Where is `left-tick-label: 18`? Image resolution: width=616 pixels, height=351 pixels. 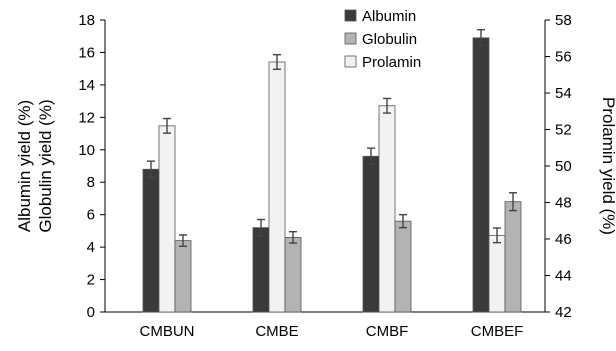
left-tick-label: 18 is located at coordinates (86, 20).